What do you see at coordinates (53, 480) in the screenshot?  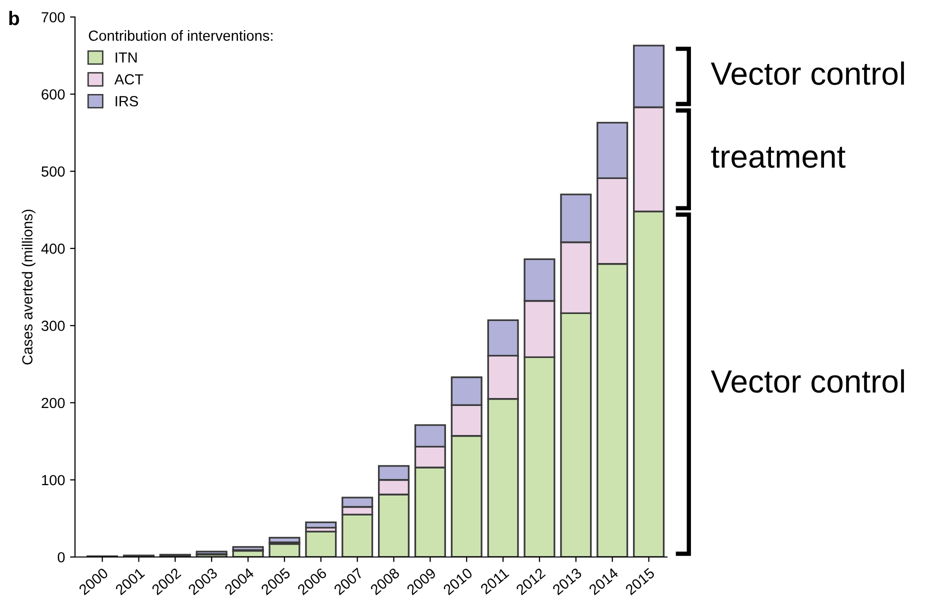 I see `y-tick-label: 100` at bounding box center [53, 480].